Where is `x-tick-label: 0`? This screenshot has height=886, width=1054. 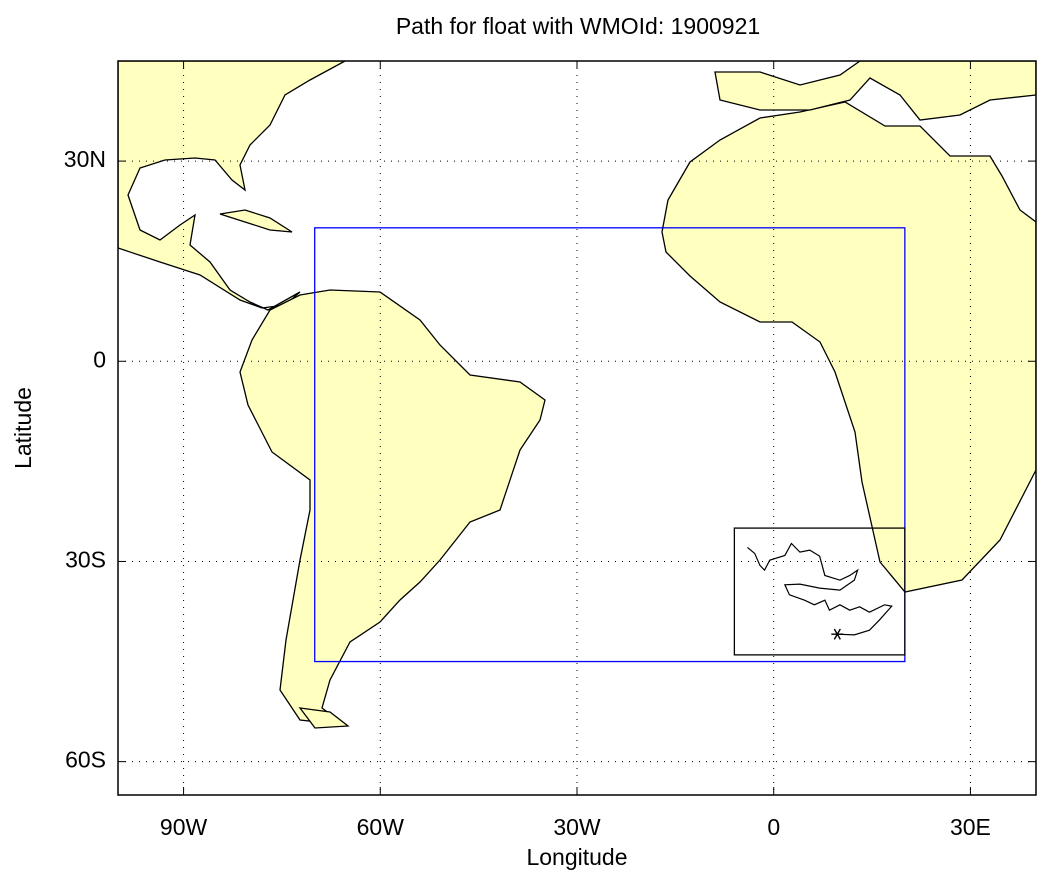 x-tick-label: 0 is located at coordinates (773, 827).